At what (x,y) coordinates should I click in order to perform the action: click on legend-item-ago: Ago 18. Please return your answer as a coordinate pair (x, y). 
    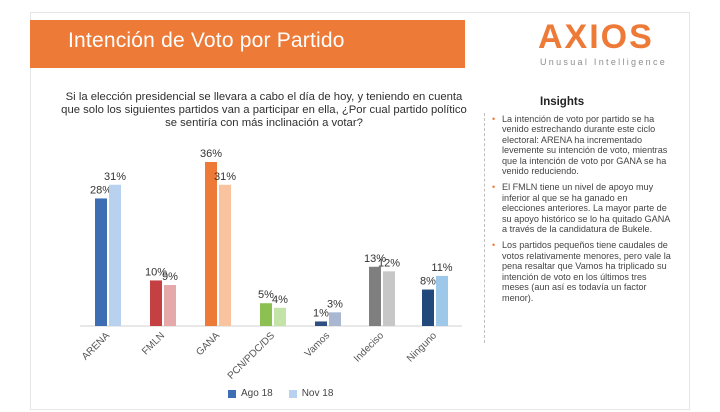
    Looking at the image, I should click on (250, 393).